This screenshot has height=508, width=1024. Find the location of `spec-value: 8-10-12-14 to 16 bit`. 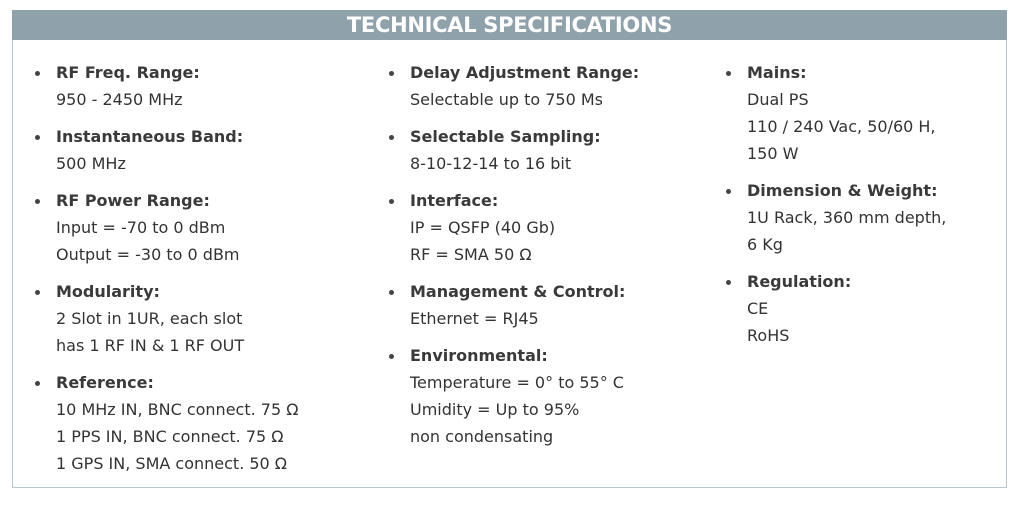

spec-value: 8-10-12-14 to 16 bit is located at coordinates (491, 163).